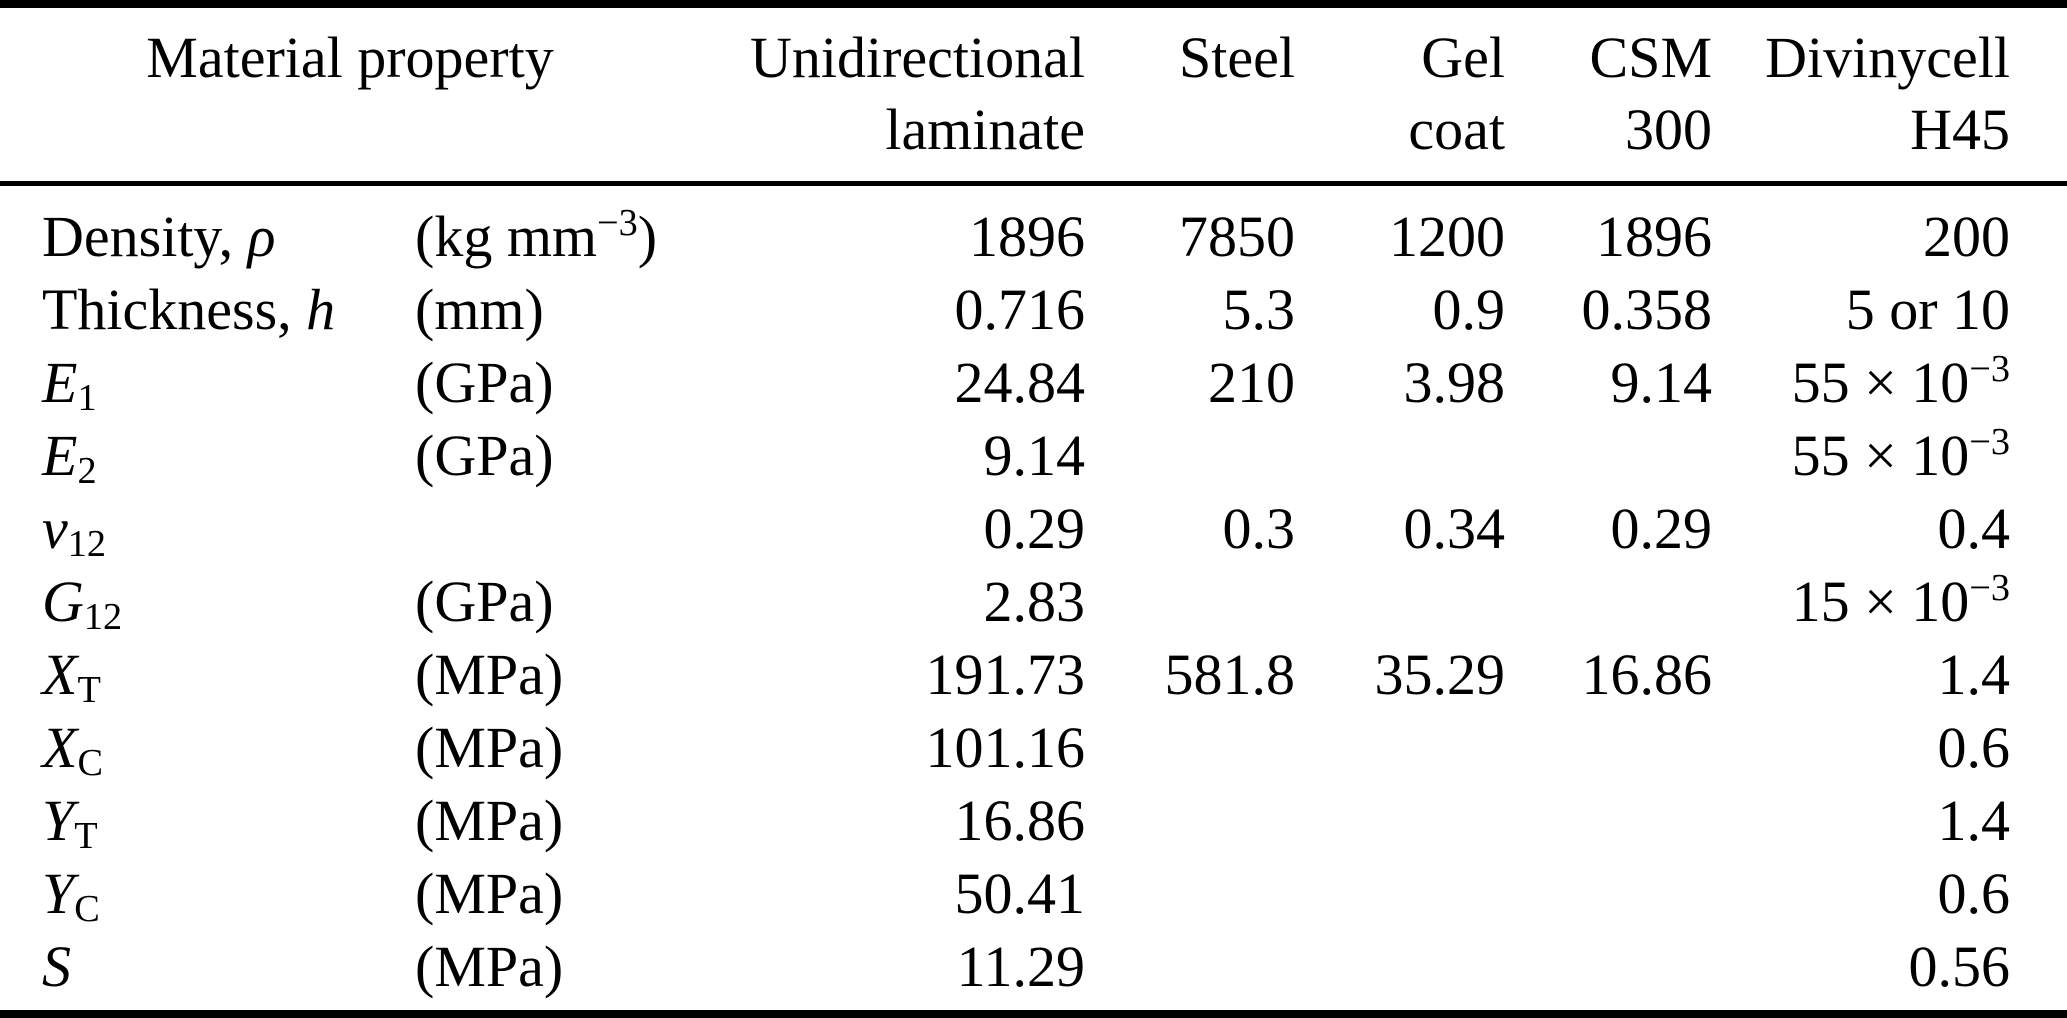  Describe the element at coordinates (1400, 455) in the screenshot. I see `value-cell-e2-gel-coat` at that location.